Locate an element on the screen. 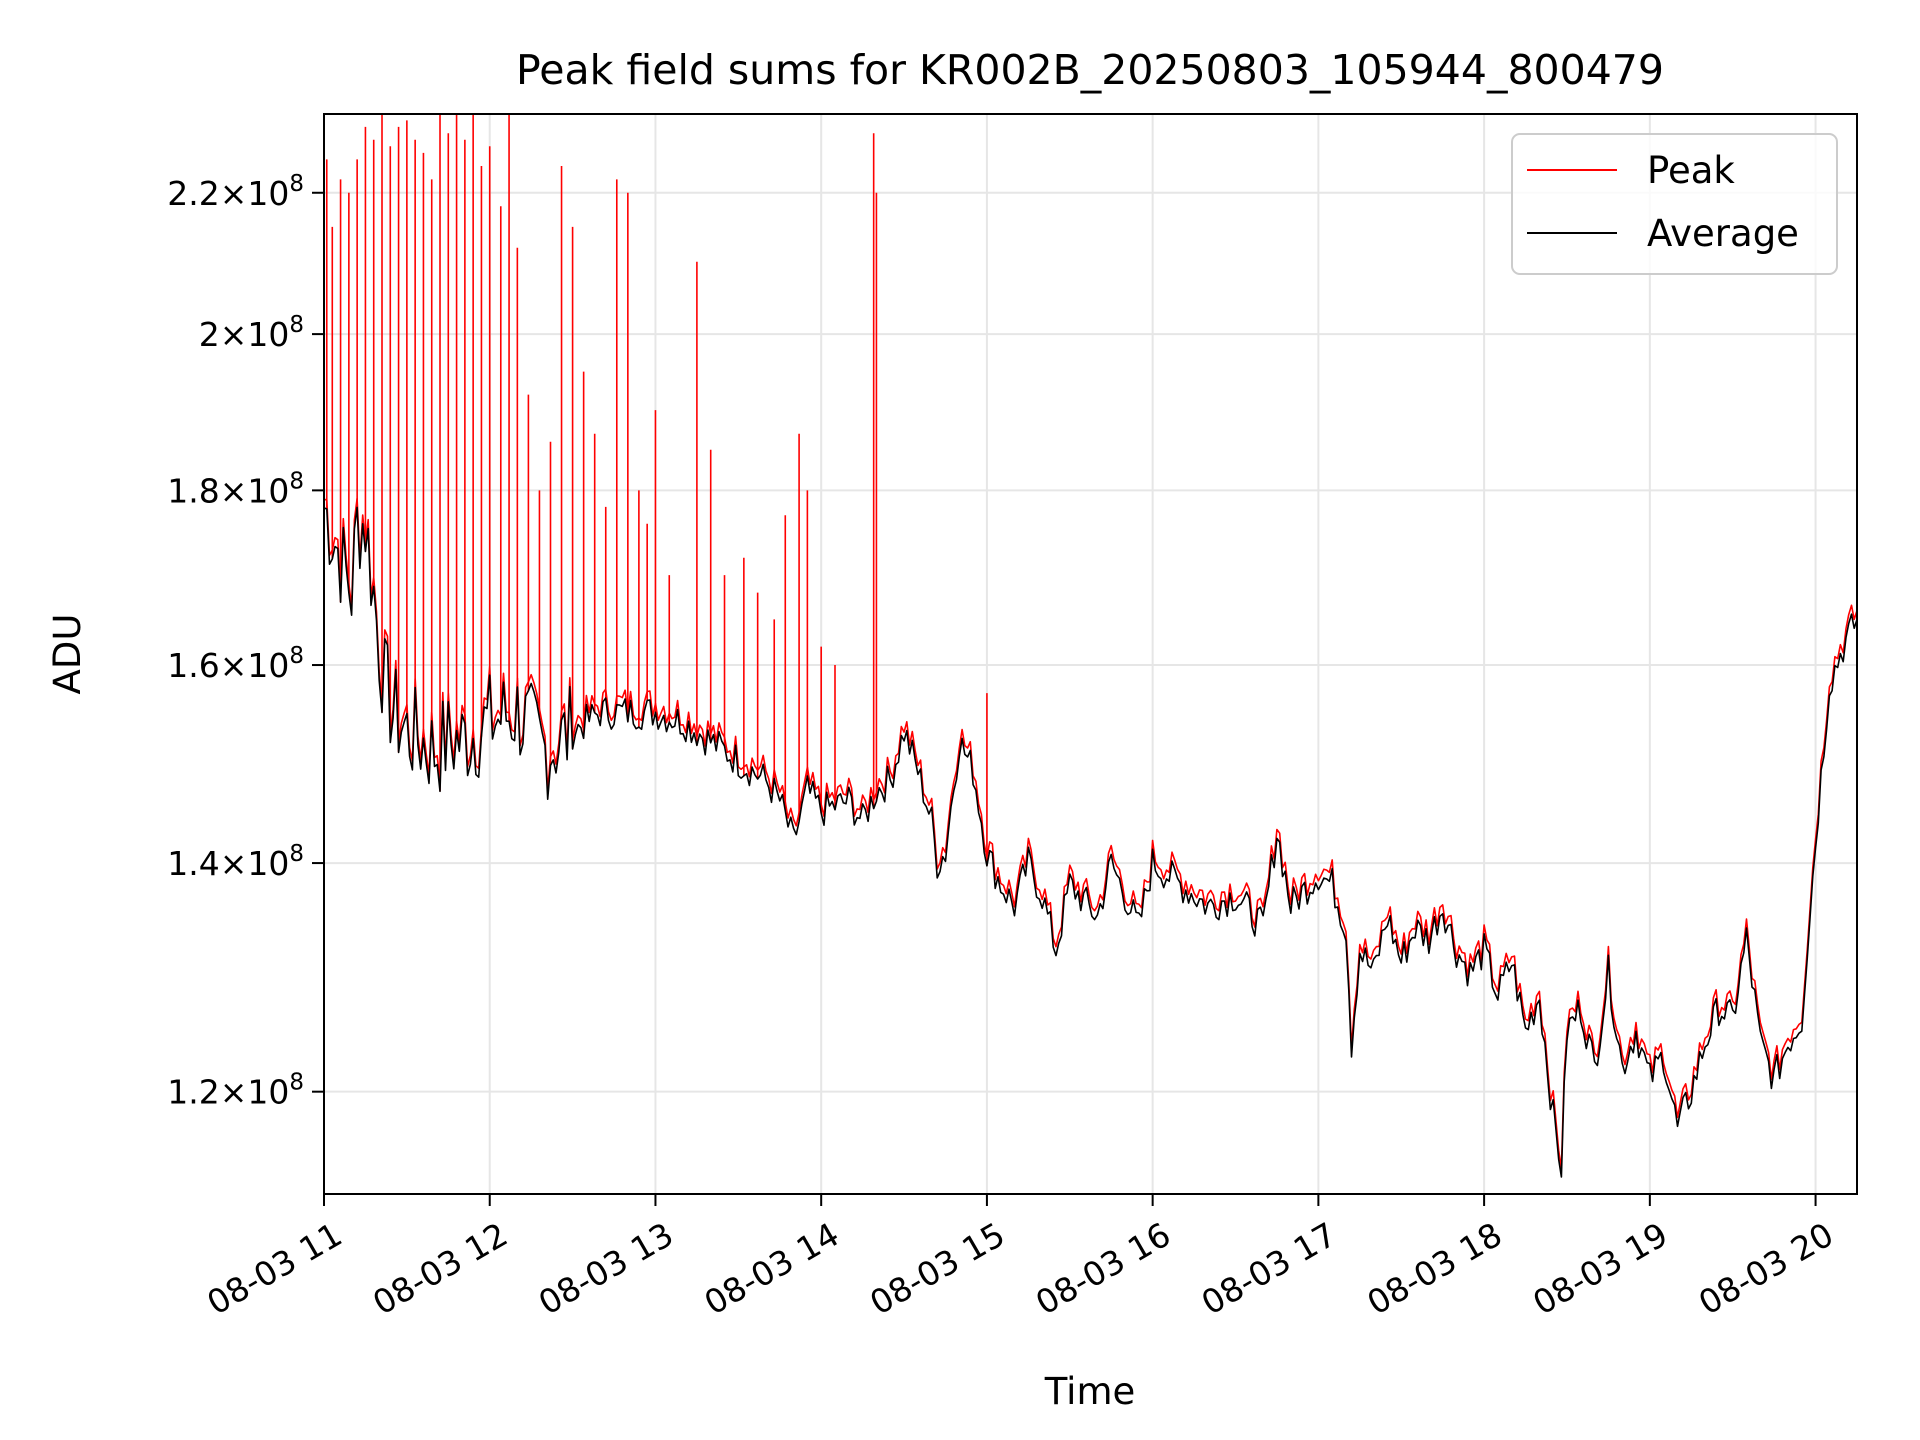 The height and width of the screenshot is (1440, 1920). legend-label-average: Average is located at coordinates (1723, 233).